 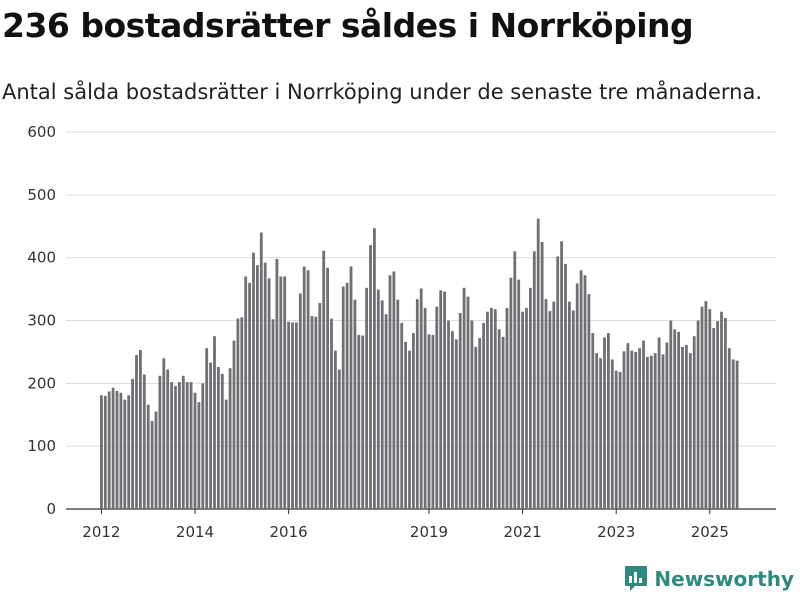 What do you see at coordinates (41, 446) in the screenshot?
I see `y-tick-label: 100` at bounding box center [41, 446].